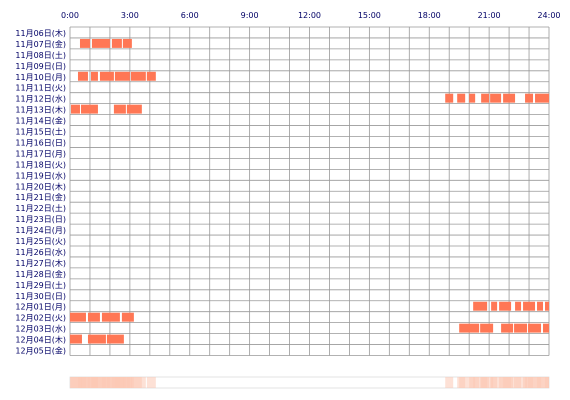 The image size is (570, 400). What do you see at coordinates (40, 132) in the screenshot?
I see `day-label: 11月15日(土)` at bounding box center [40, 132].